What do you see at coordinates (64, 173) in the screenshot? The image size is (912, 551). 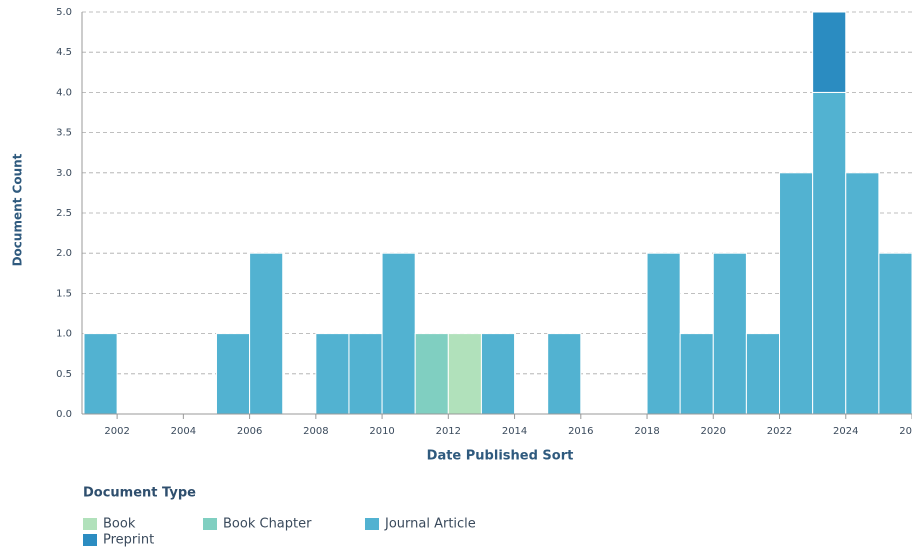 I see `y-tick-label: 3.0` at bounding box center [64, 173].